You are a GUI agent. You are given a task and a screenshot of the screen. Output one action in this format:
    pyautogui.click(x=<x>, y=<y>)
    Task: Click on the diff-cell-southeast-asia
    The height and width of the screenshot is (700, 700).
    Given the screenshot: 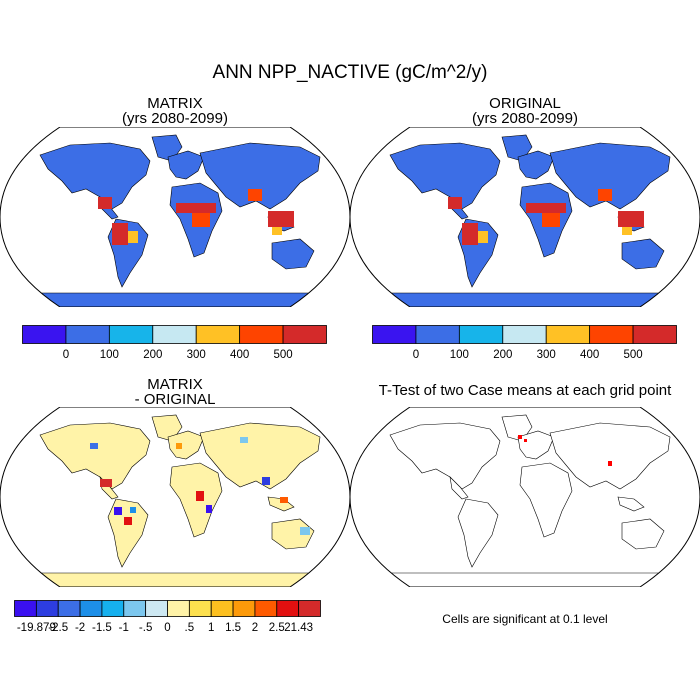 What is the action you would take?
    pyautogui.click(x=284, y=500)
    